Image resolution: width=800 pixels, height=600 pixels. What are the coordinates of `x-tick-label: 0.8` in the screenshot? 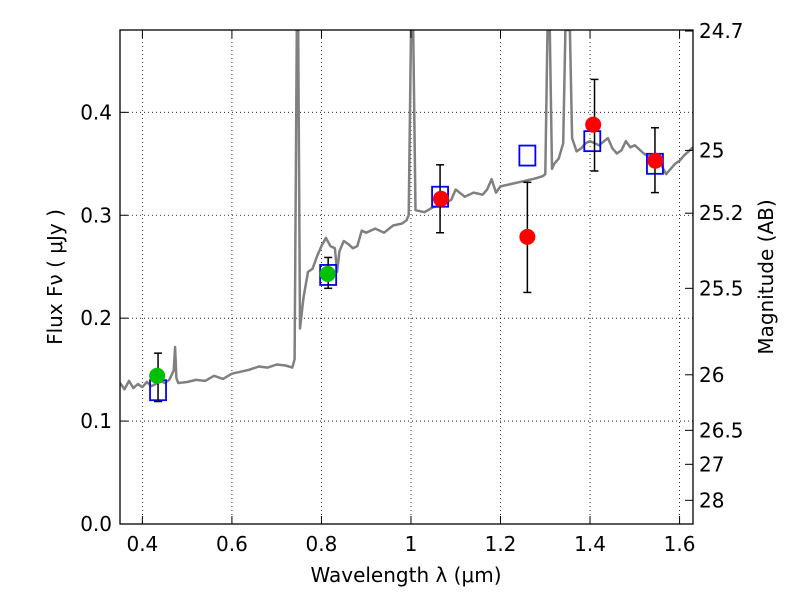 It's located at (322, 544).